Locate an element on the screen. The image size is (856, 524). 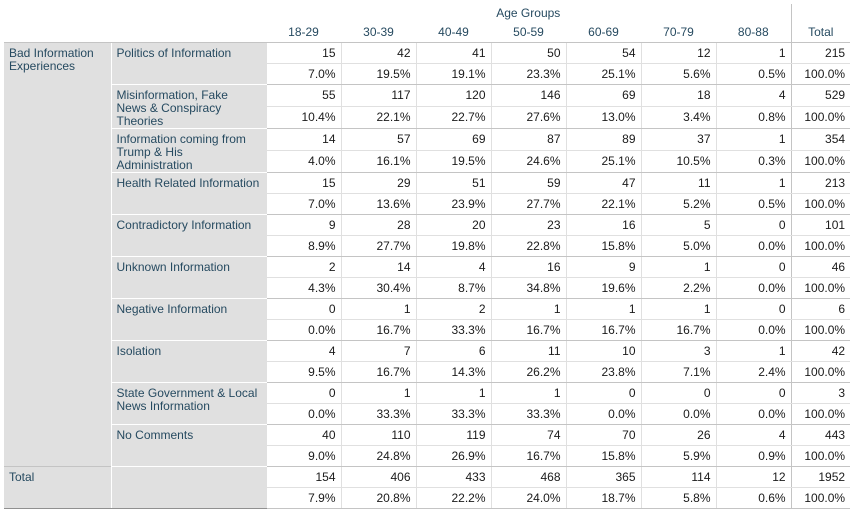
count-cell: 4 is located at coordinates (453, 267).